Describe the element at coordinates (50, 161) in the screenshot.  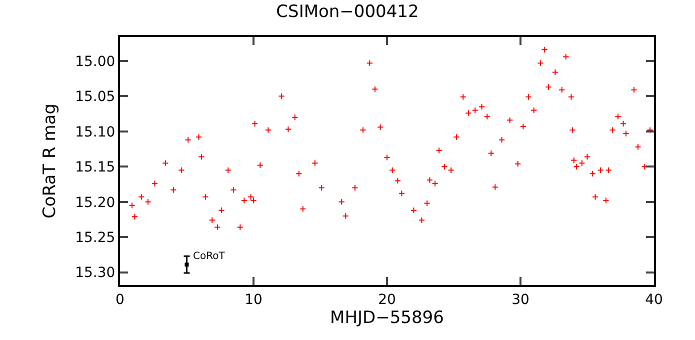
I see `y-axis-title: CoRaT R mag` at that location.